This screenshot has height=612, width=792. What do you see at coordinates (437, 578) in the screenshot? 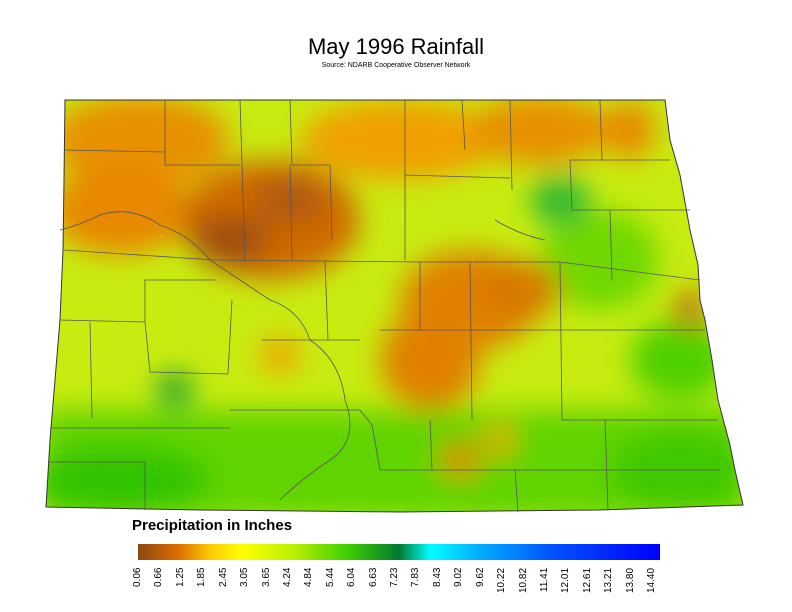
I see `legend-tick-label: 8.43` at bounding box center [437, 578].